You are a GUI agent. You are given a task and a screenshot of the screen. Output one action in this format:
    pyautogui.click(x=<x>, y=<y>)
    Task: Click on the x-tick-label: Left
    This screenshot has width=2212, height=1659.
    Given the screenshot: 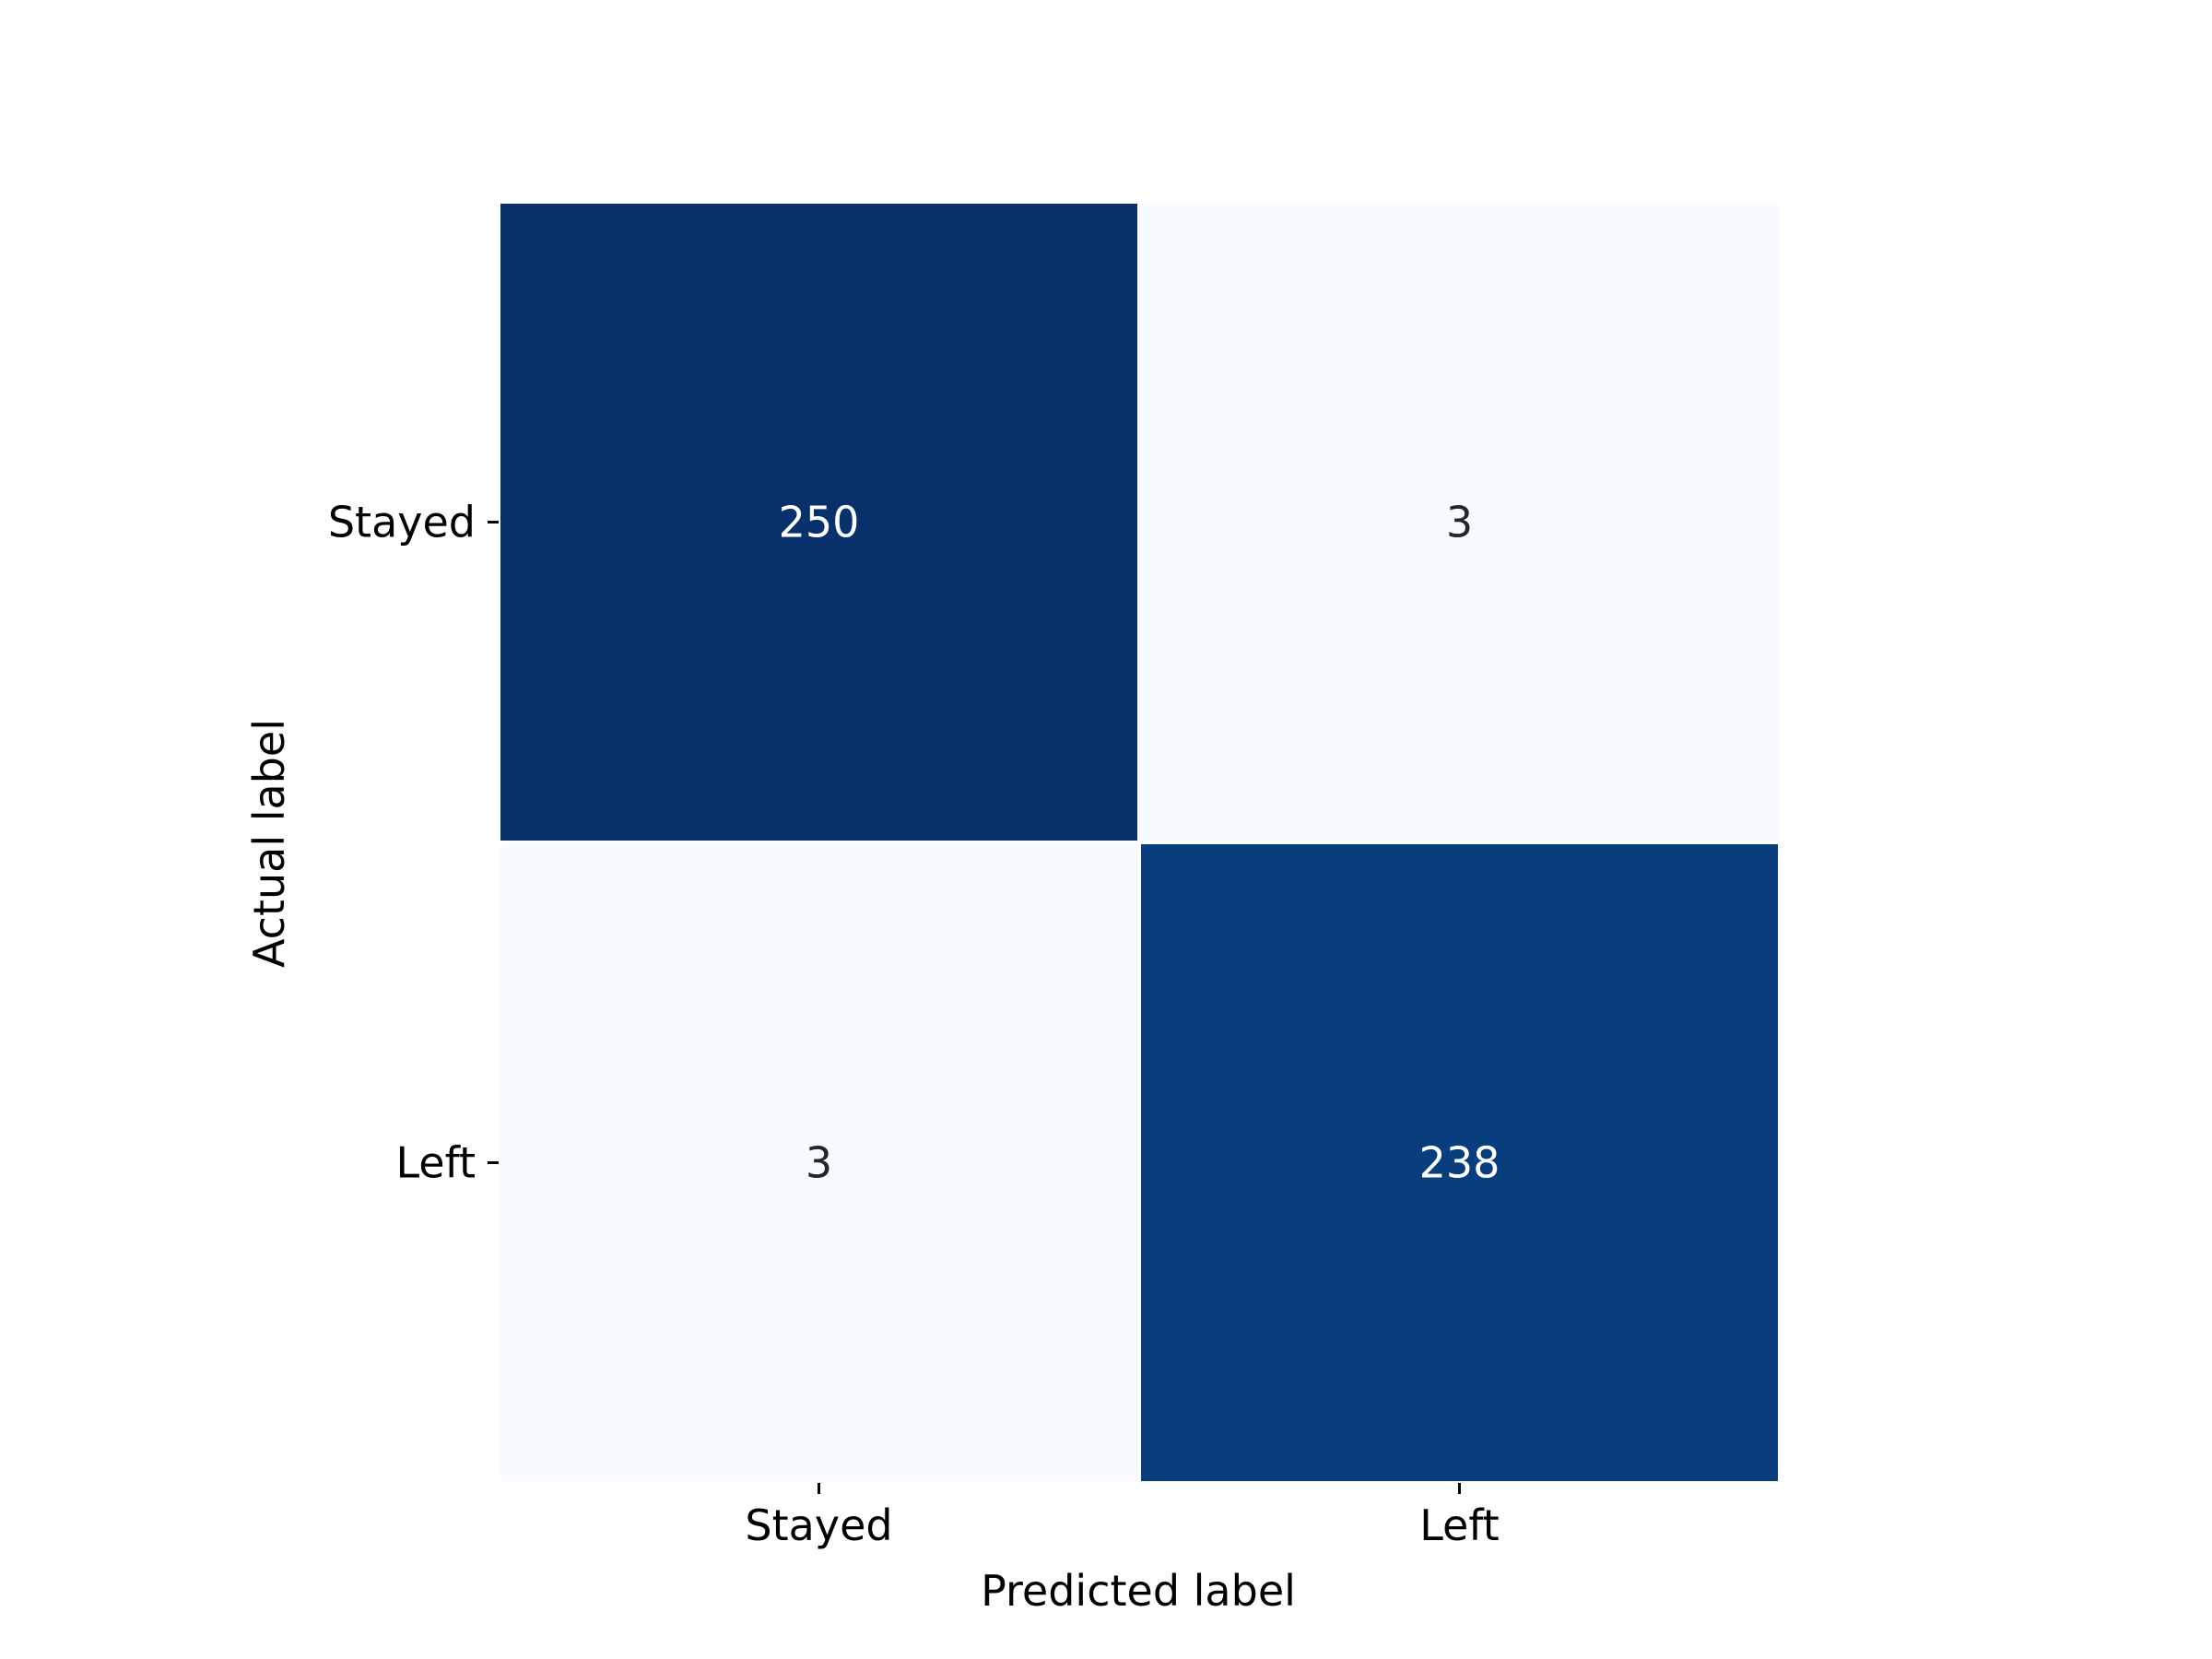 What is the action you would take?
    pyautogui.click(x=1459, y=1525)
    